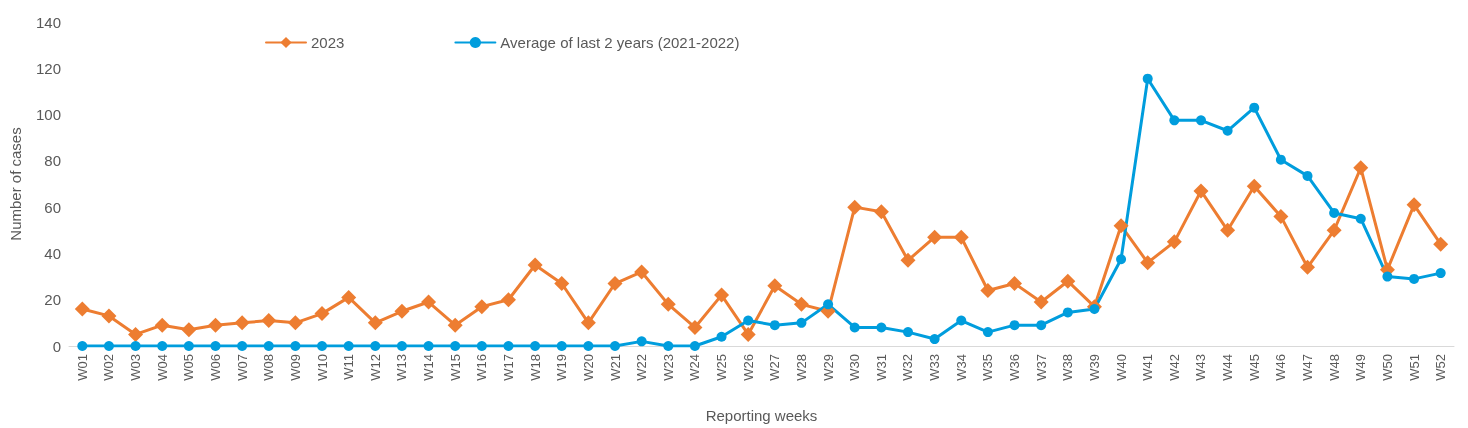  What do you see at coordinates (855, 367) in the screenshot?
I see `x-tick-label: W30` at bounding box center [855, 367].